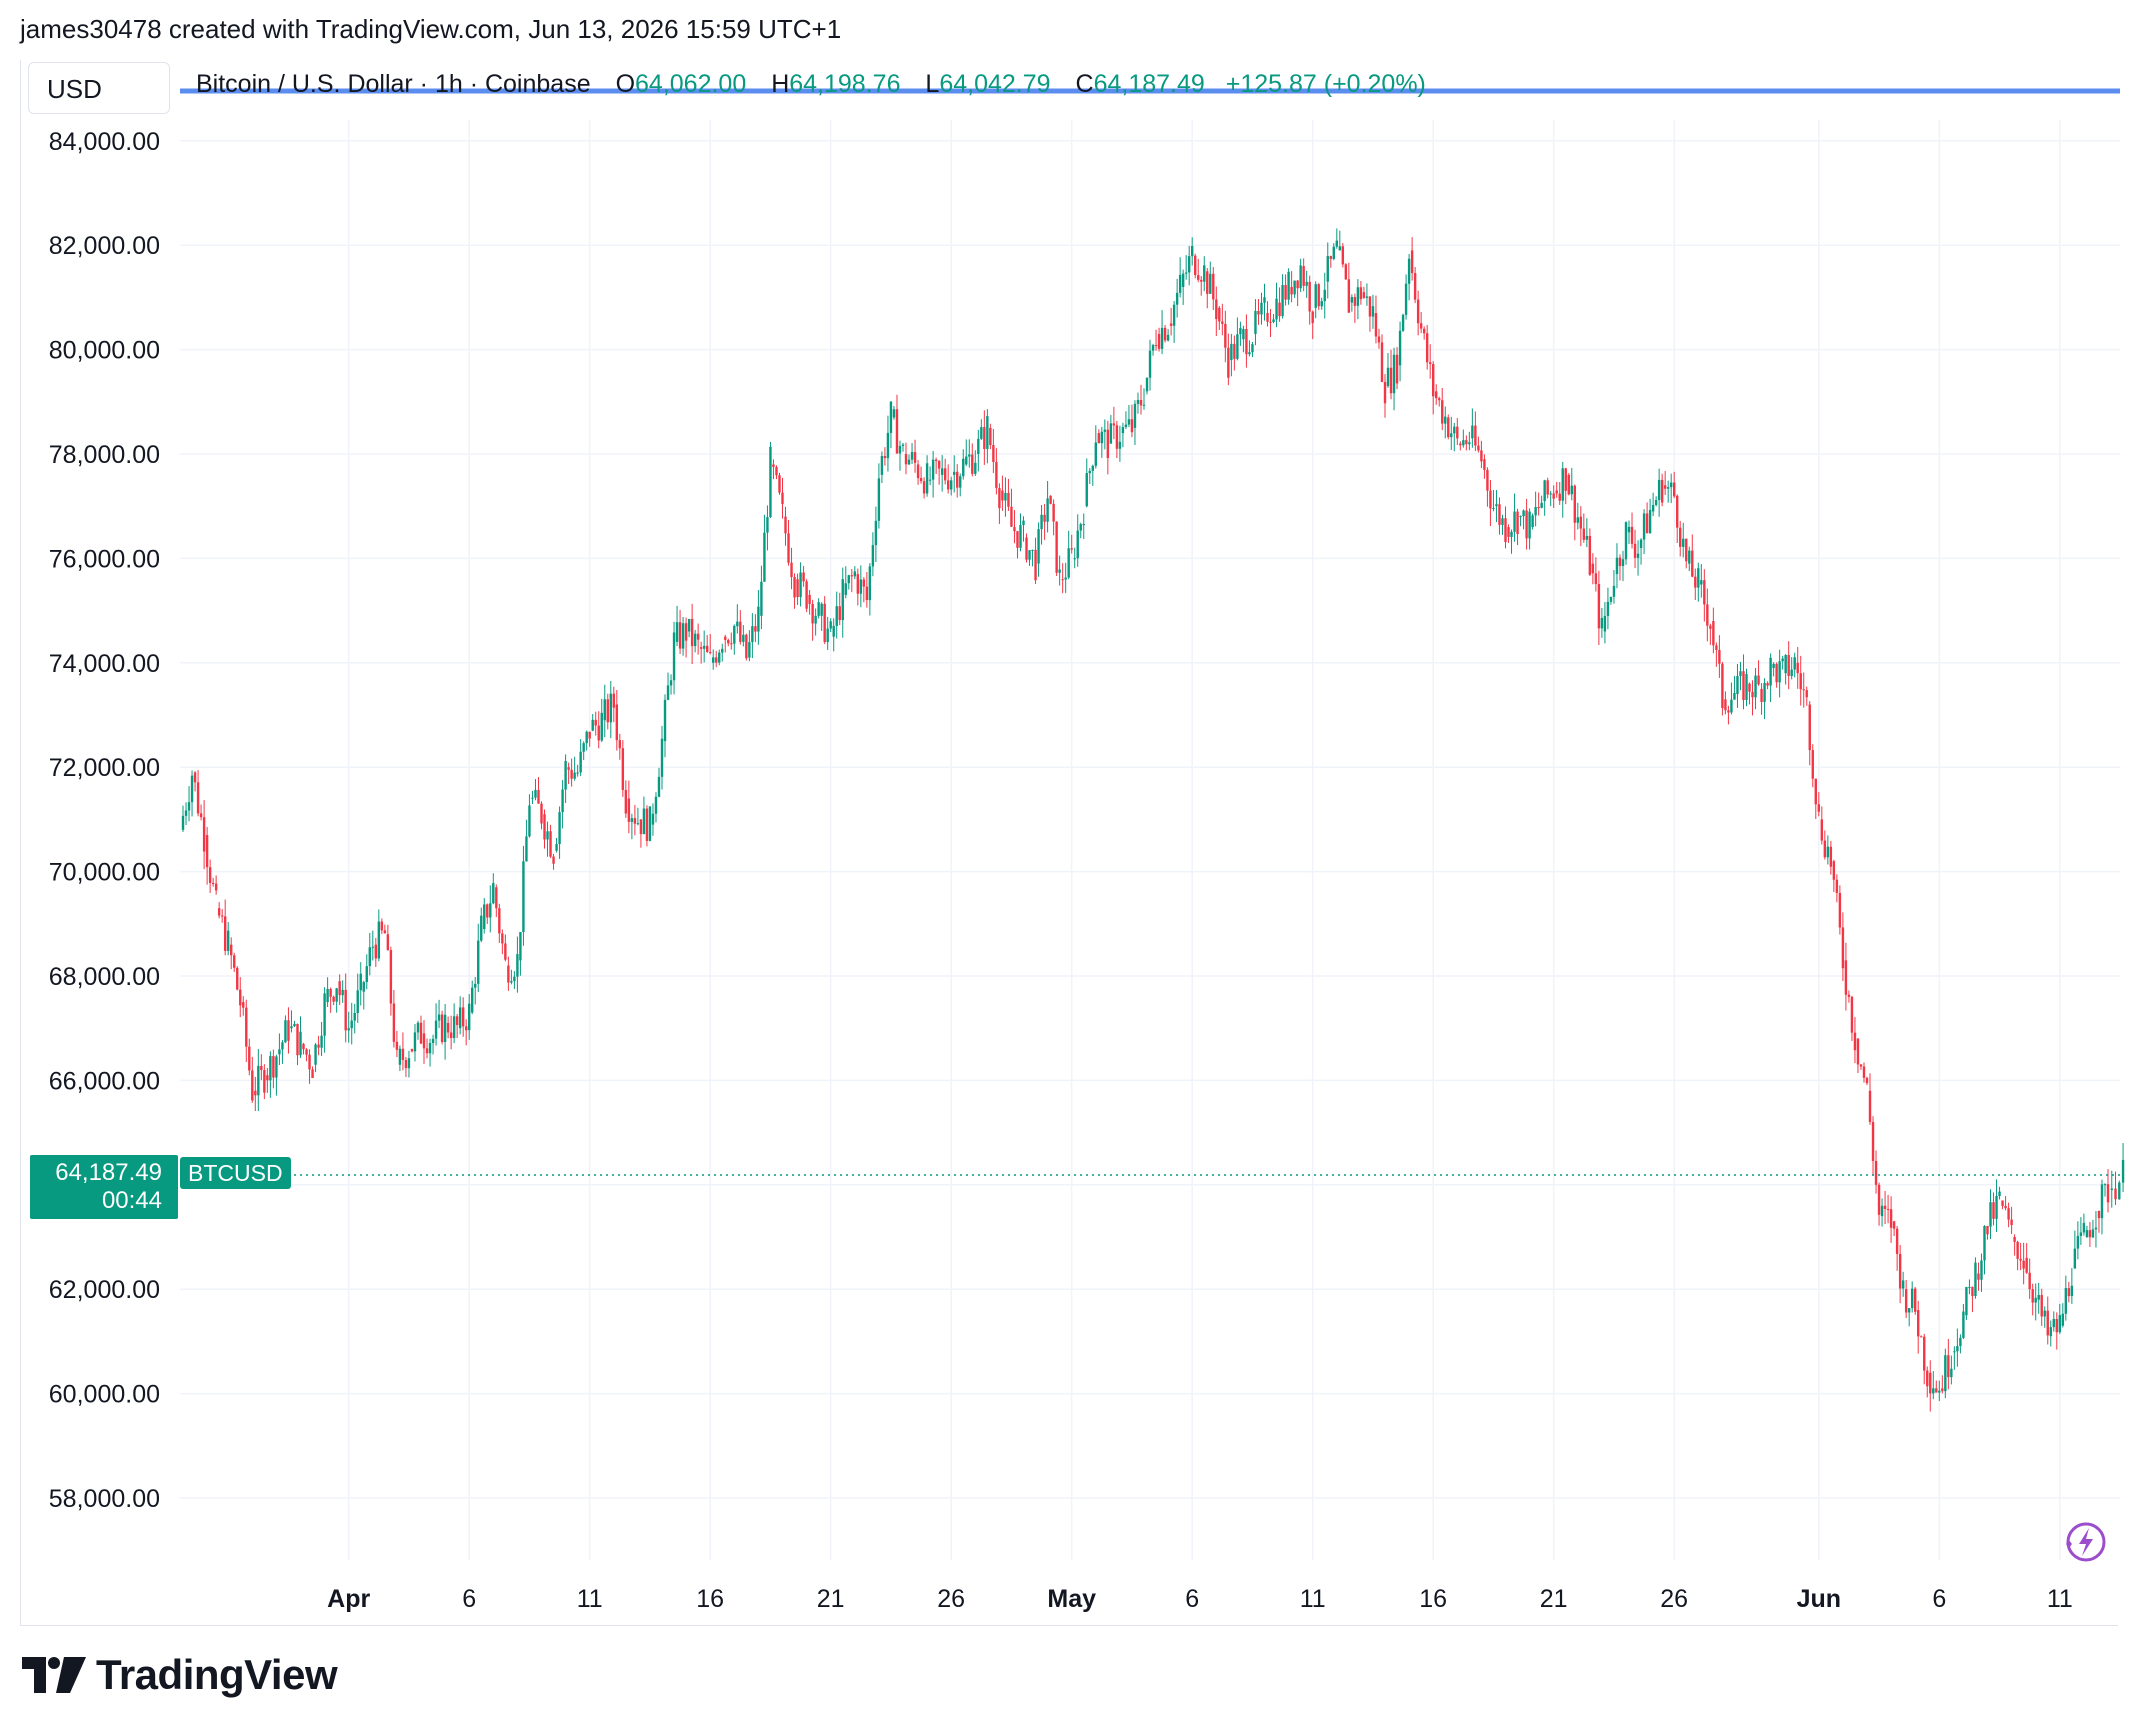  I want to click on currency-selector: USD, so click(99, 88).